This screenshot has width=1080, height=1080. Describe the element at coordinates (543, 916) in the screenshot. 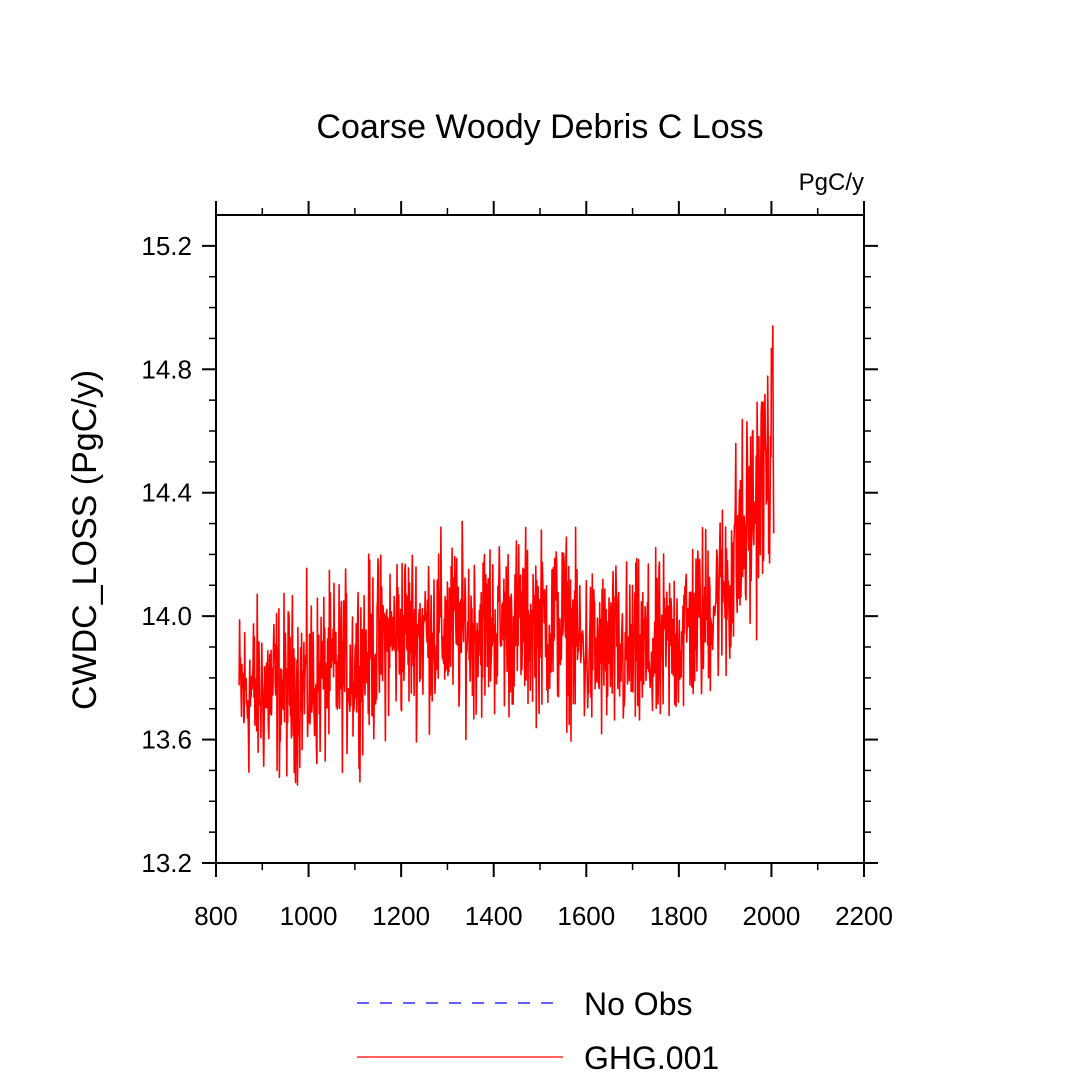

I see `x-tick-labels: 800 1000 1200 1400 1600 1800 2000 2200` at that location.